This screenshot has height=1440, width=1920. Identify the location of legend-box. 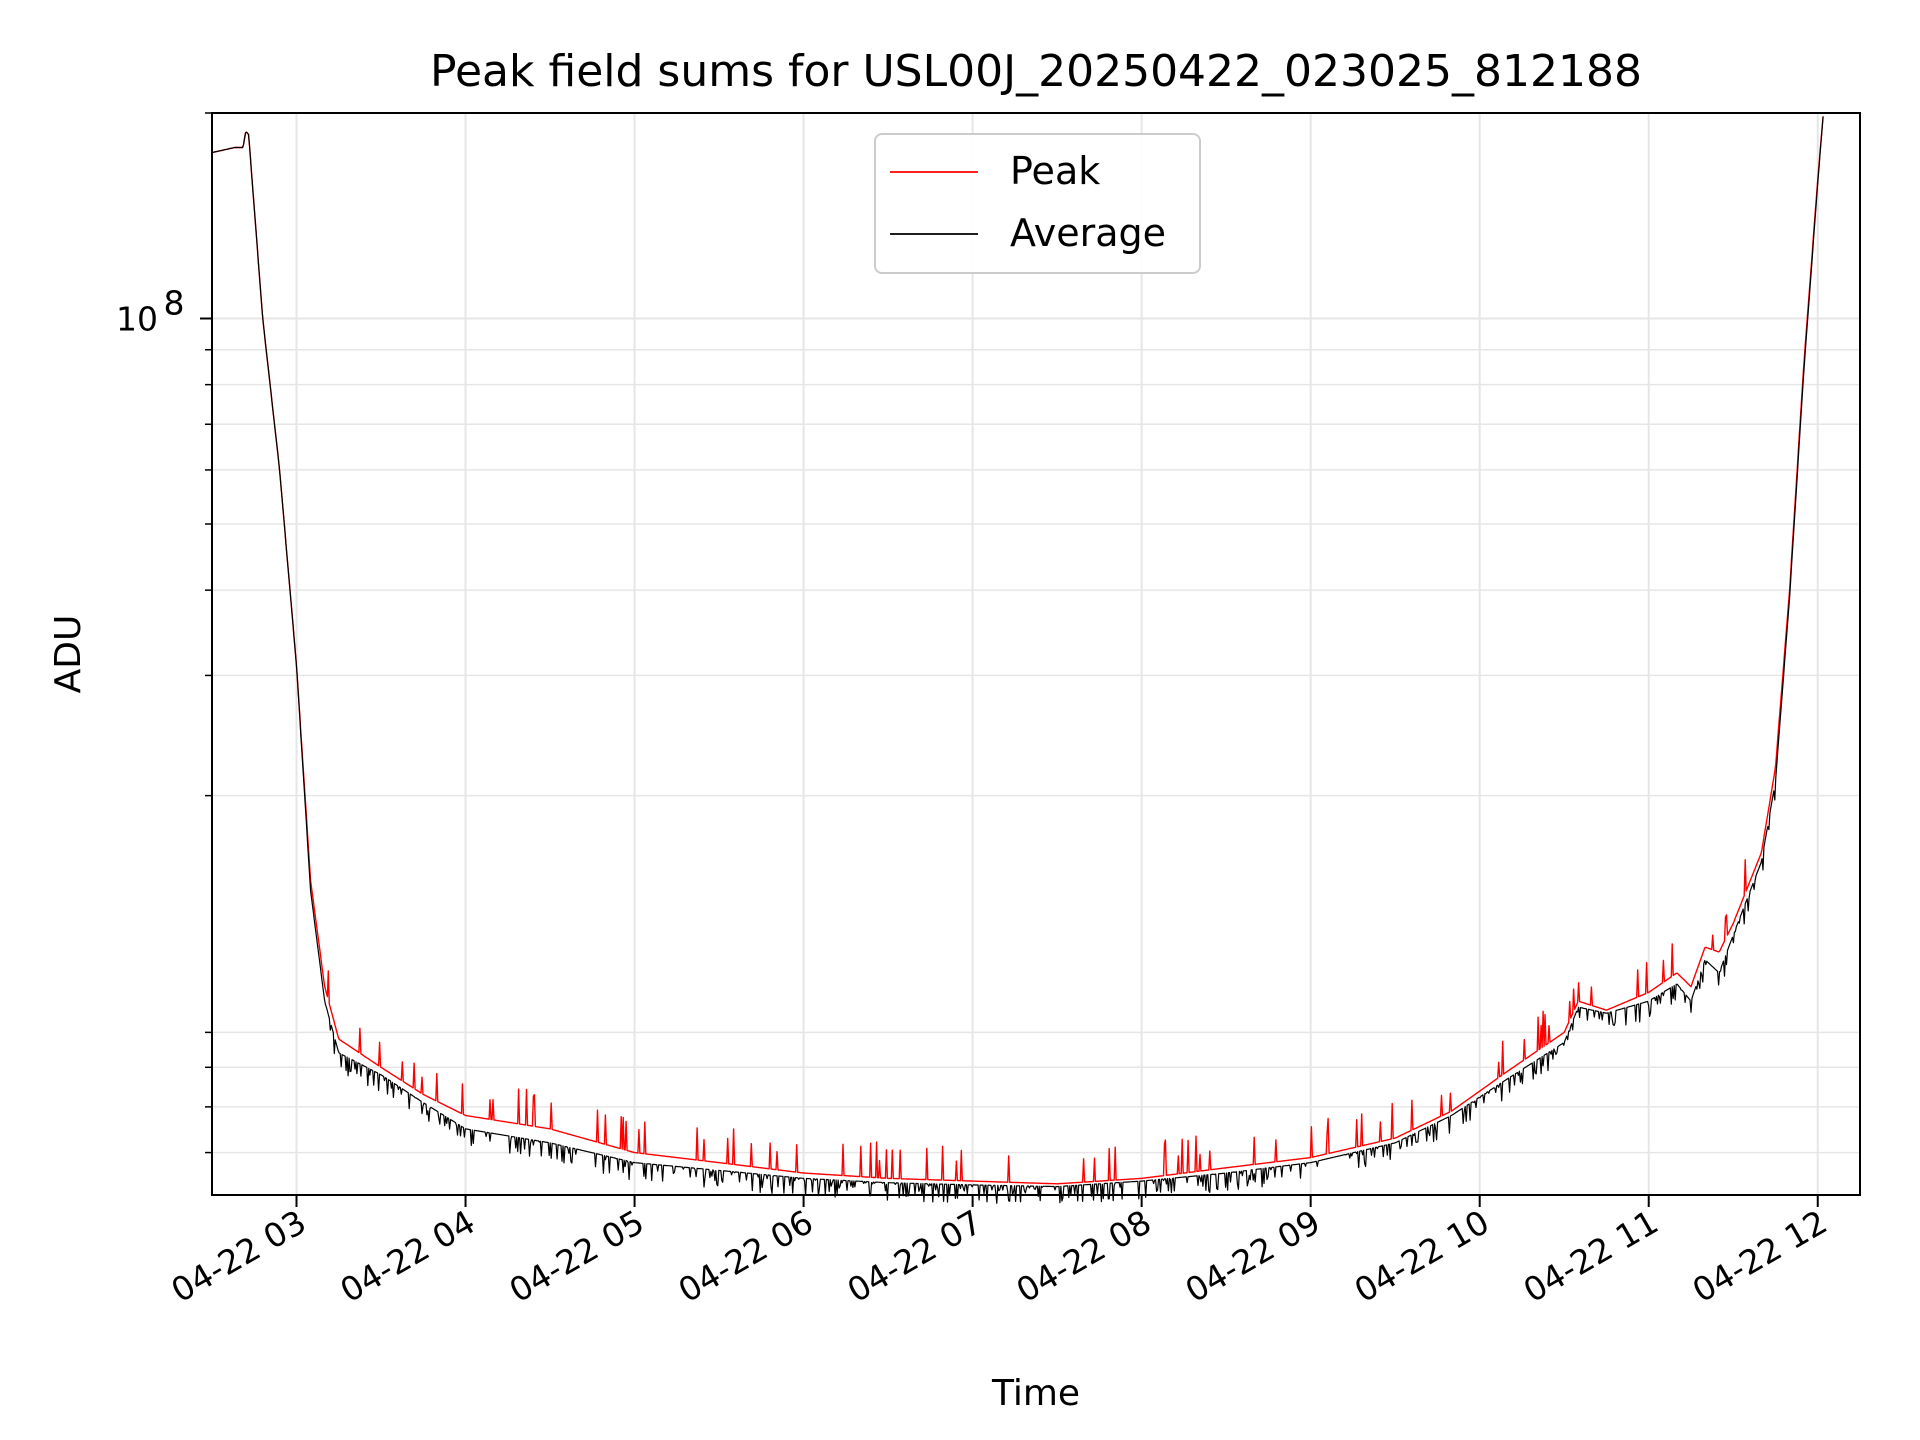
(1037, 203).